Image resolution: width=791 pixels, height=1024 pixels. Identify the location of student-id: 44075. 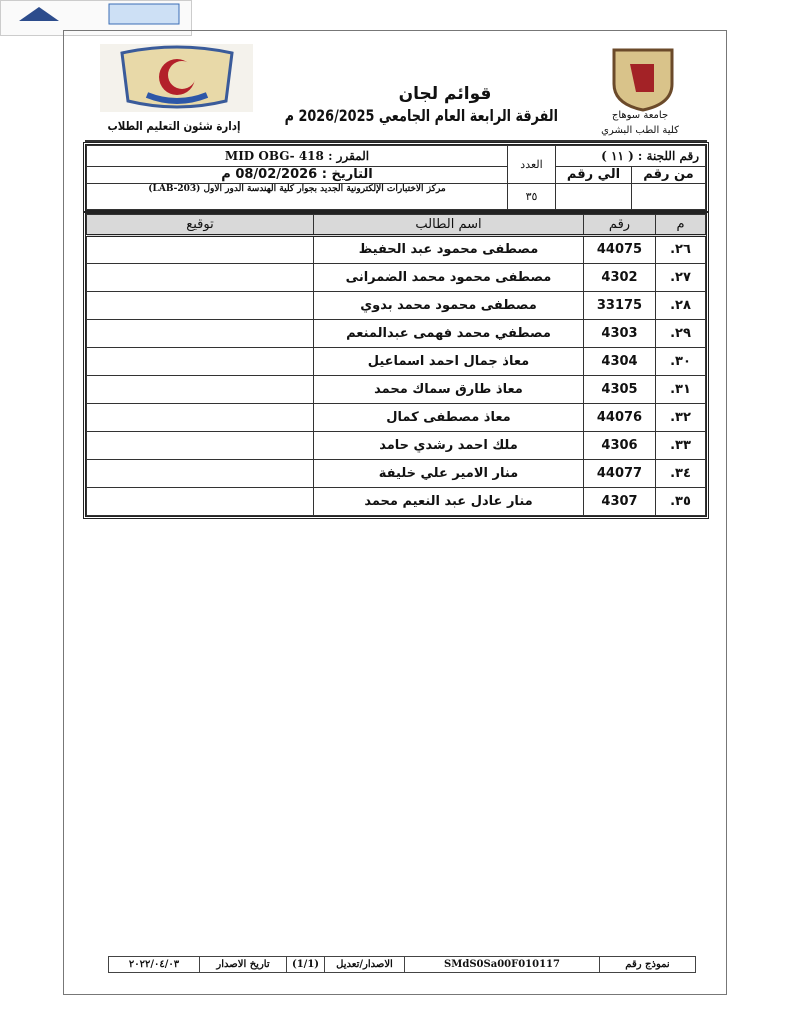
(619, 249).